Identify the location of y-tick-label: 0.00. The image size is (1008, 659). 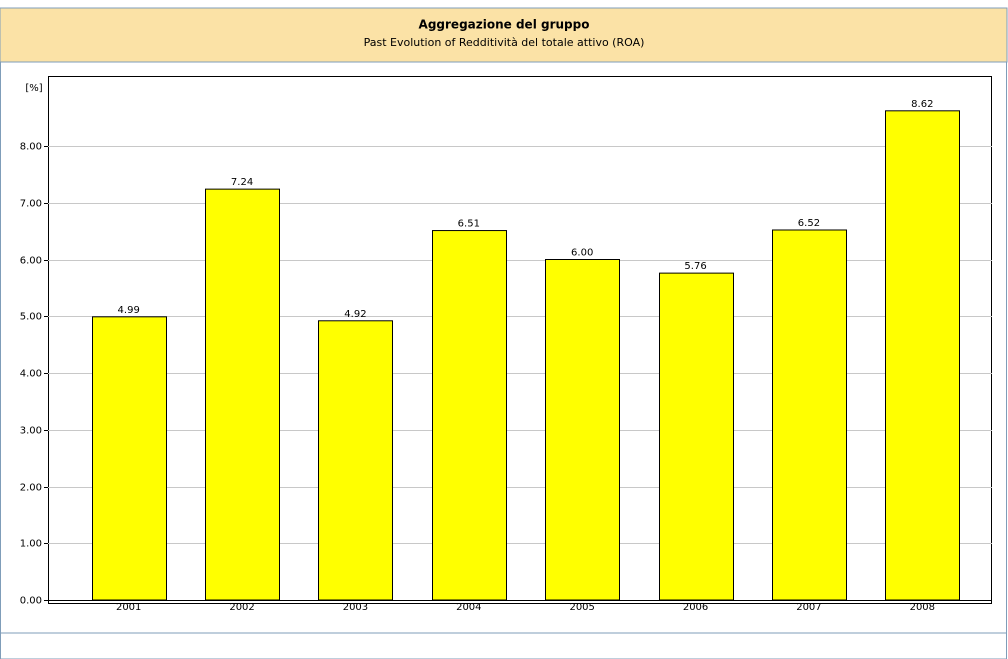
(31, 601).